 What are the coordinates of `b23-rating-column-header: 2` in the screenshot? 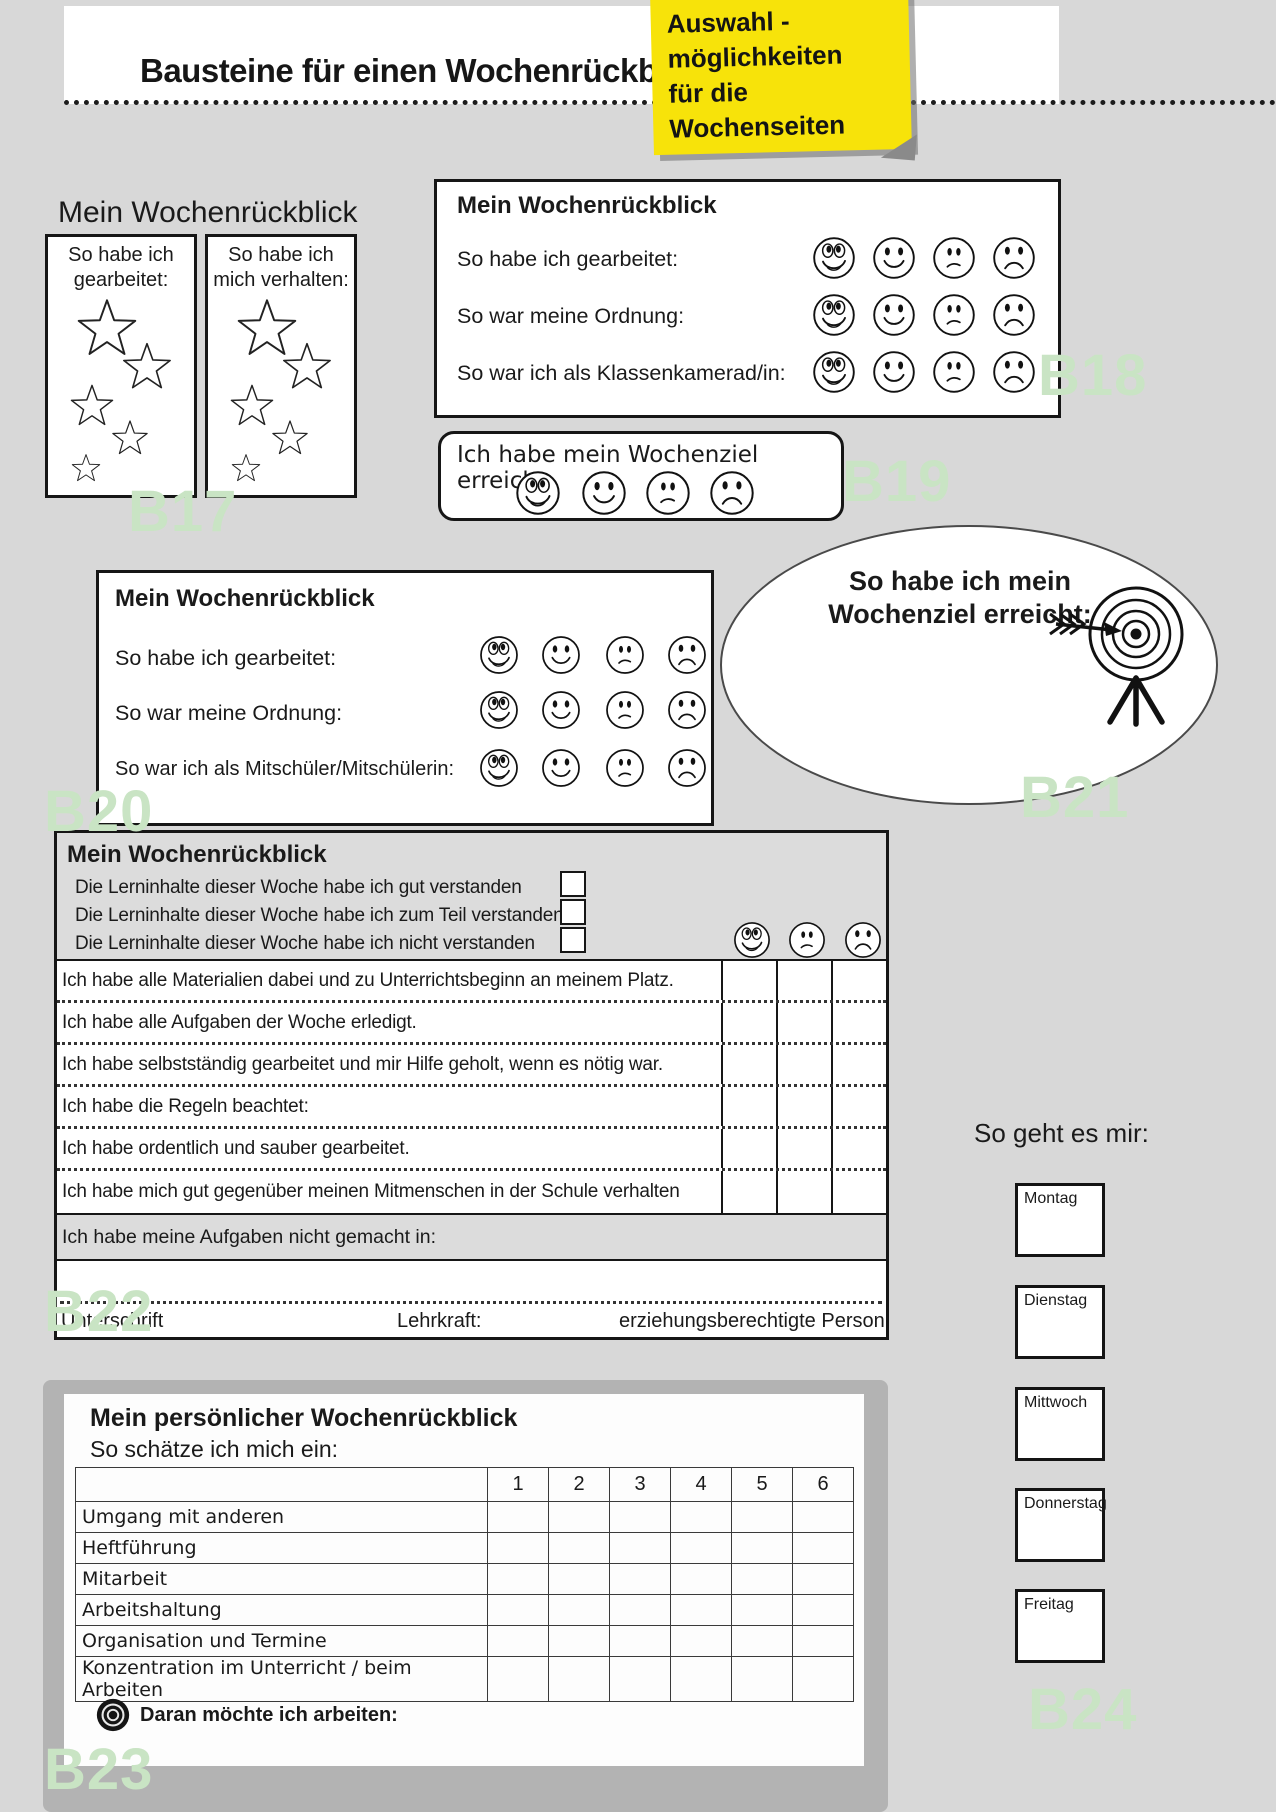 It's located at (579, 1484).